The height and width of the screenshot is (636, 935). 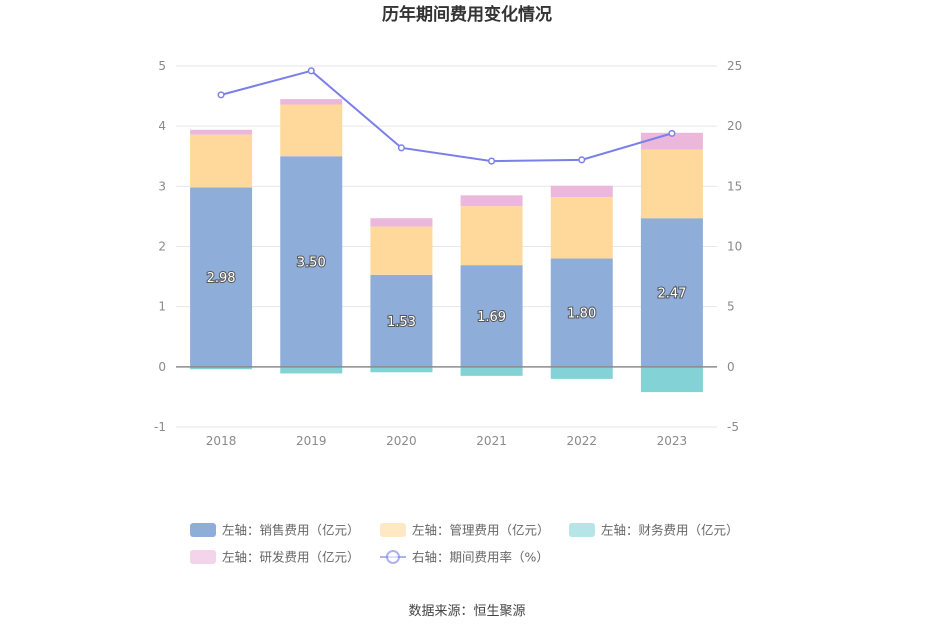 I want to click on chart-title: 历年期间费用变化情况, so click(x=467, y=14).